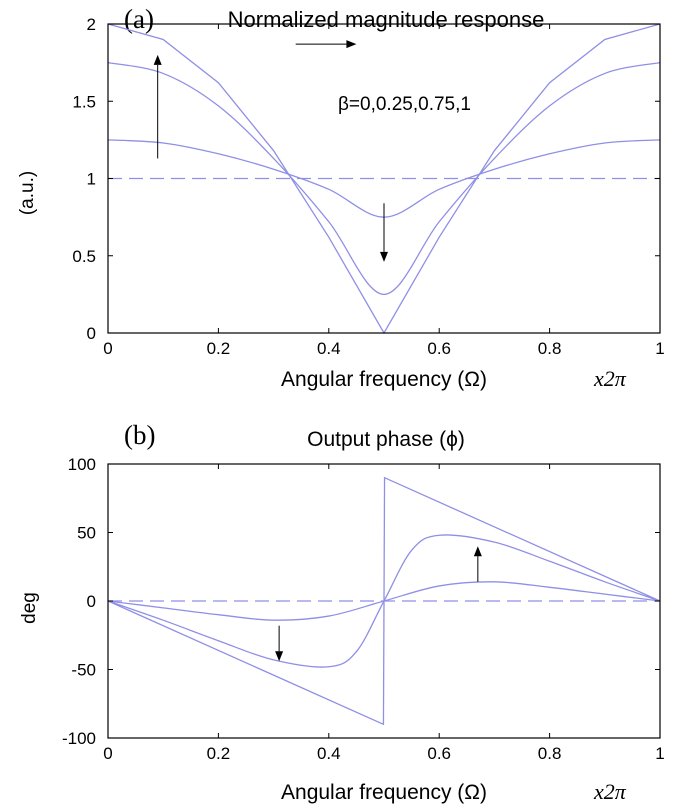  What do you see at coordinates (91, 24) in the screenshot?
I see `panel-a-y-tick-label: 2` at bounding box center [91, 24].